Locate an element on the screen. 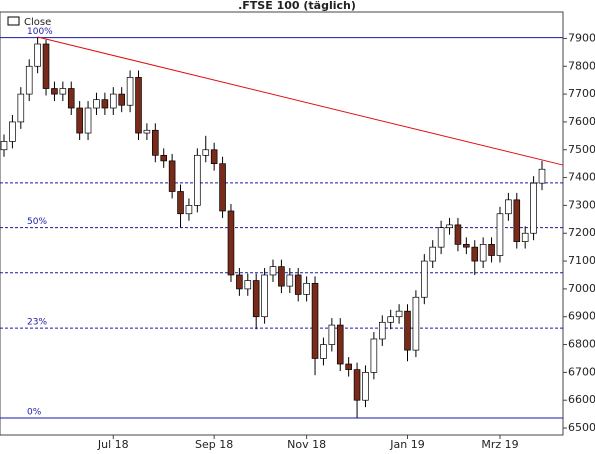 The image size is (595, 454). x-tick-label: Nov 18 is located at coordinates (306, 444).